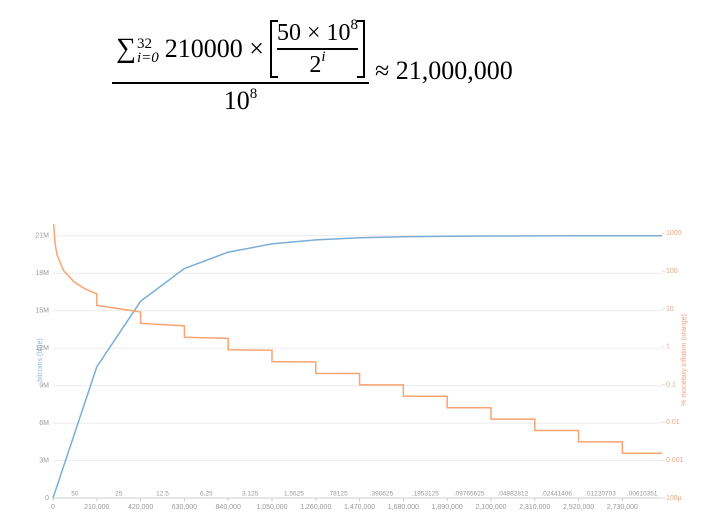  Describe the element at coordinates (622, 507) in the screenshot. I see `x-tick-label: 2,730,000` at that location.